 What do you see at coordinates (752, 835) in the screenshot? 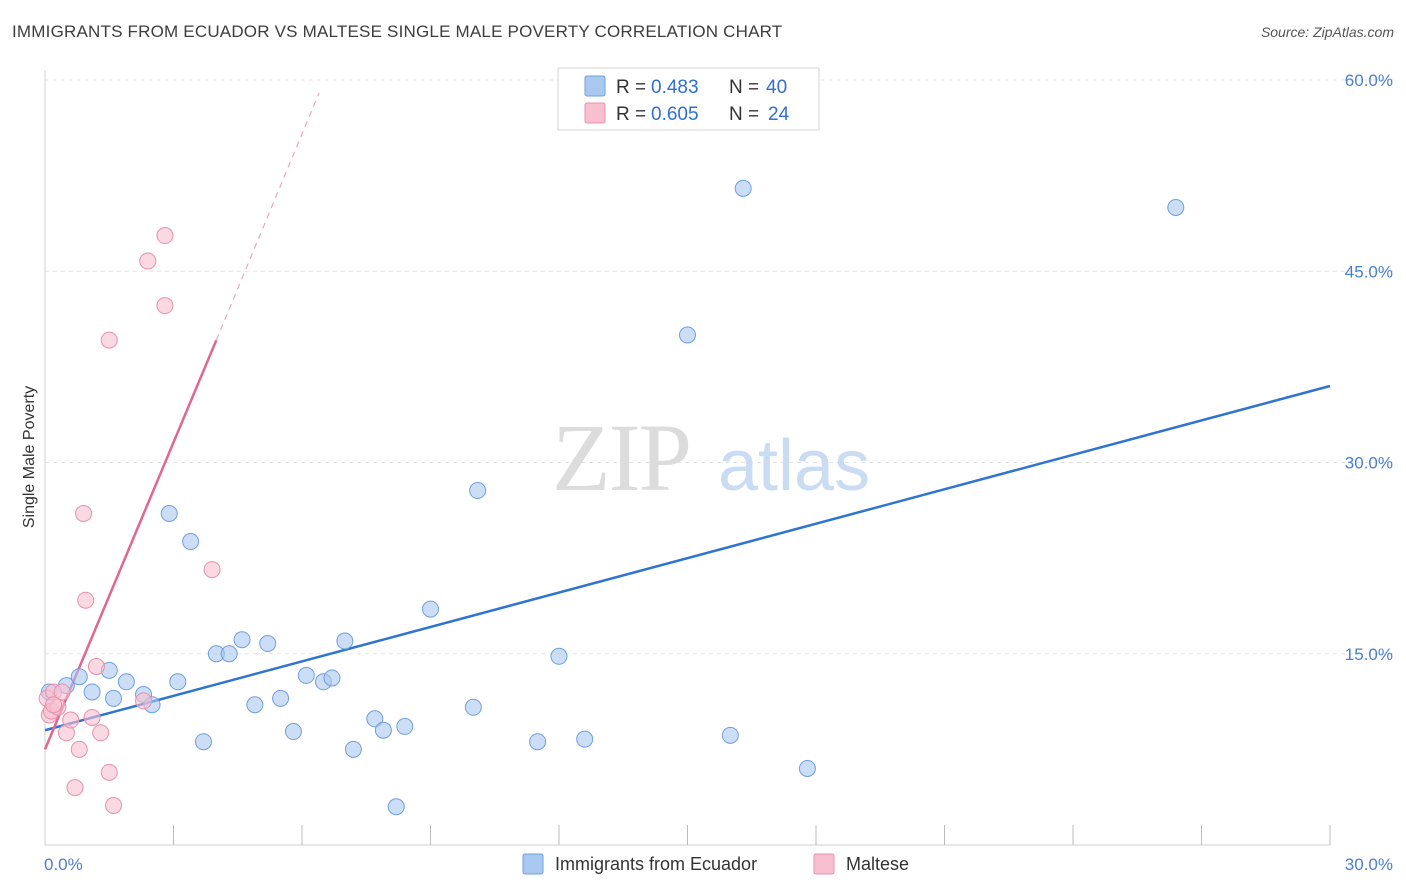
I see `x-ticks` at bounding box center [752, 835].